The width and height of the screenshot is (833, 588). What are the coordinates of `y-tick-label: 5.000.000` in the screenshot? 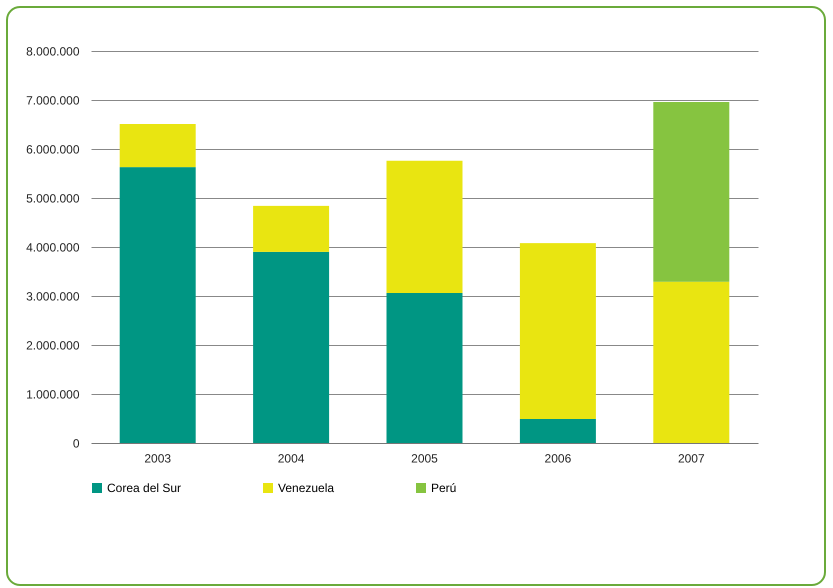 It's located at (53, 199).